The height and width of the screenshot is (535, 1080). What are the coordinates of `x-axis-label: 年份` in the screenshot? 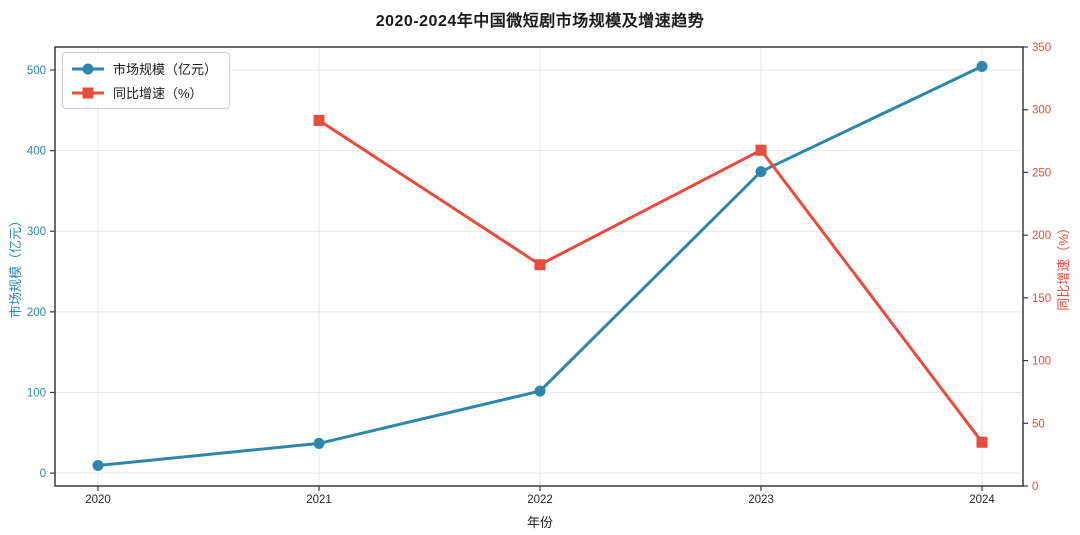 It's located at (539, 522).